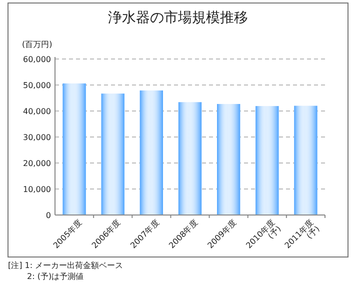 The width and height of the screenshot is (356, 284). Describe the element at coordinates (37, 137) in the screenshot. I see `y-tick-label: 30,000` at that location.